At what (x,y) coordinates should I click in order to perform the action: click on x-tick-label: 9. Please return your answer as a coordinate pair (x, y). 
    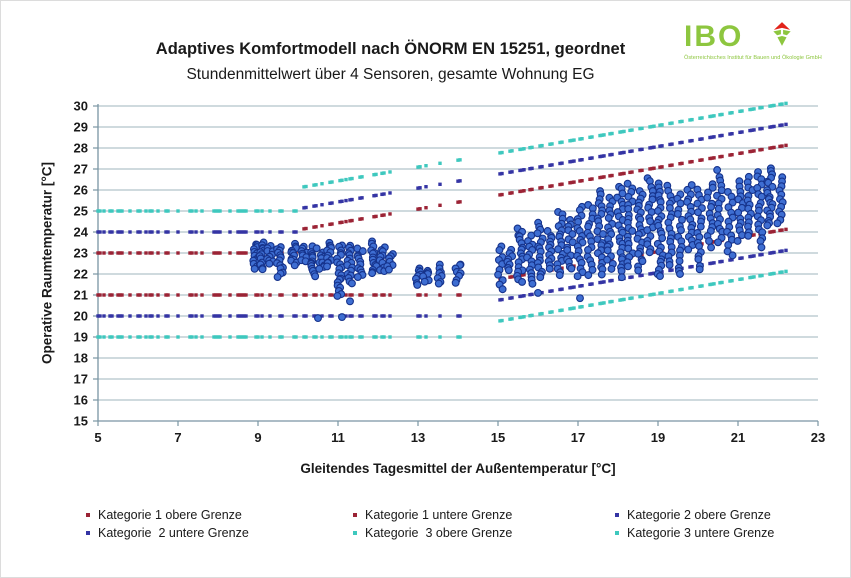
    Looking at the image, I should click on (257, 437).